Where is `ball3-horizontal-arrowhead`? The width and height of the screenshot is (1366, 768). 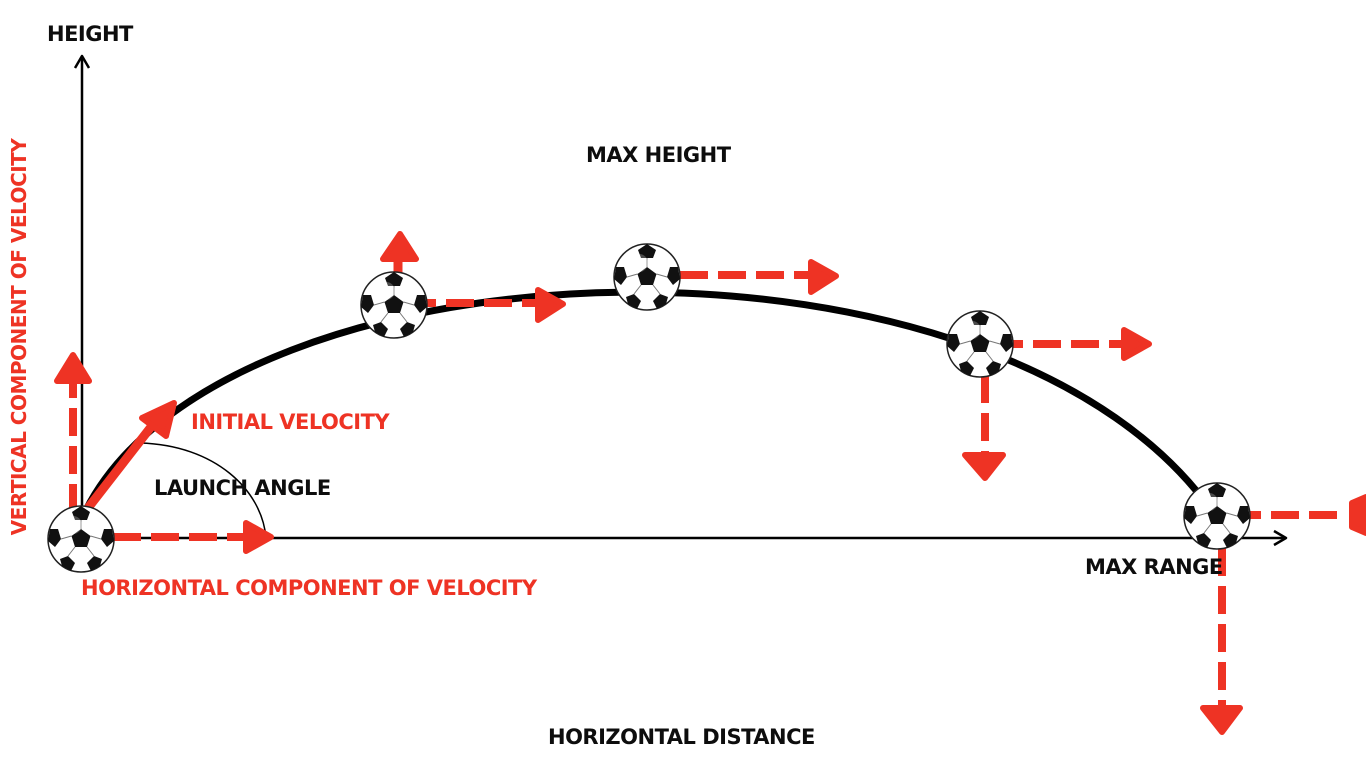 ball3-horizontal-arrowhead is located at coordinates (823, 277).